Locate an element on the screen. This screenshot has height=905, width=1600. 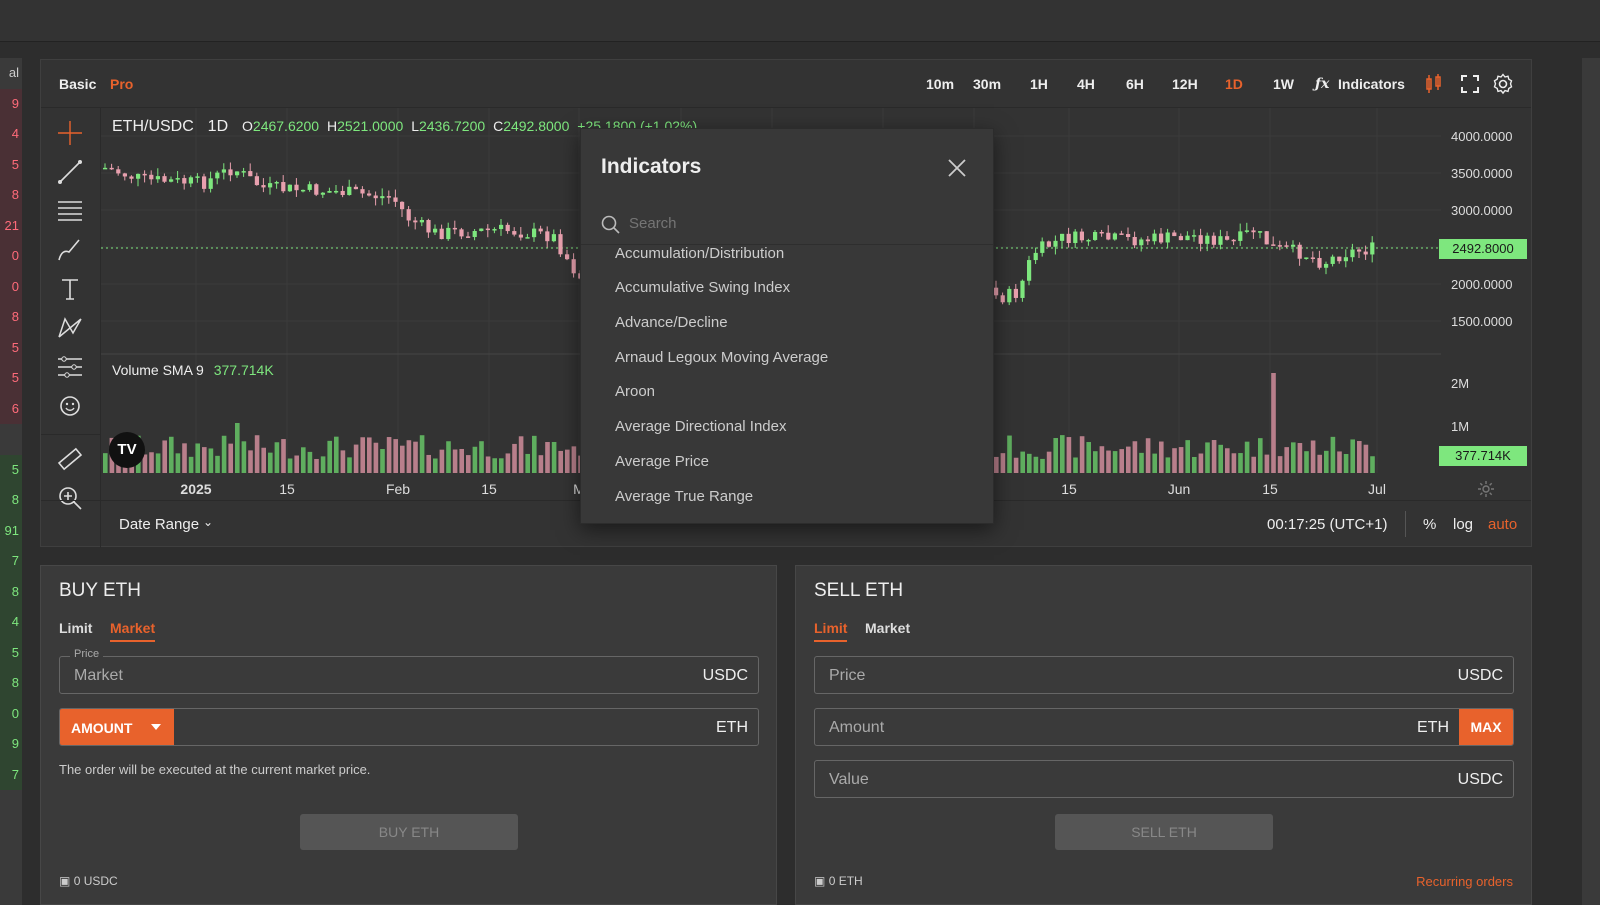
orderbook-price: 9 is located at coordinates (11, 103).